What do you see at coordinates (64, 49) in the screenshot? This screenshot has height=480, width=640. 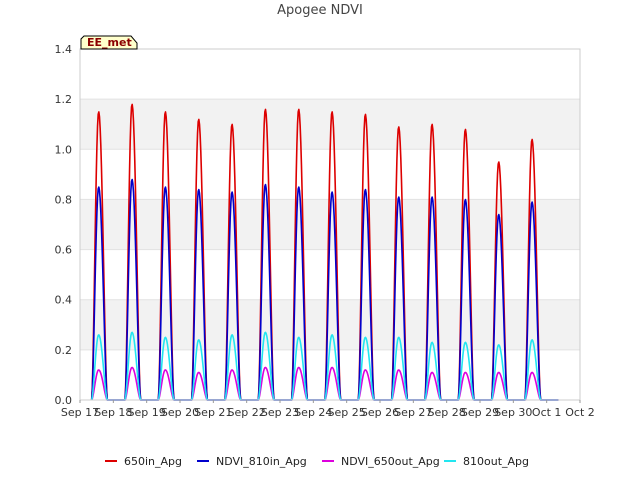 I see `y-tick-label: 1.4` at bounding box center [64, 49].